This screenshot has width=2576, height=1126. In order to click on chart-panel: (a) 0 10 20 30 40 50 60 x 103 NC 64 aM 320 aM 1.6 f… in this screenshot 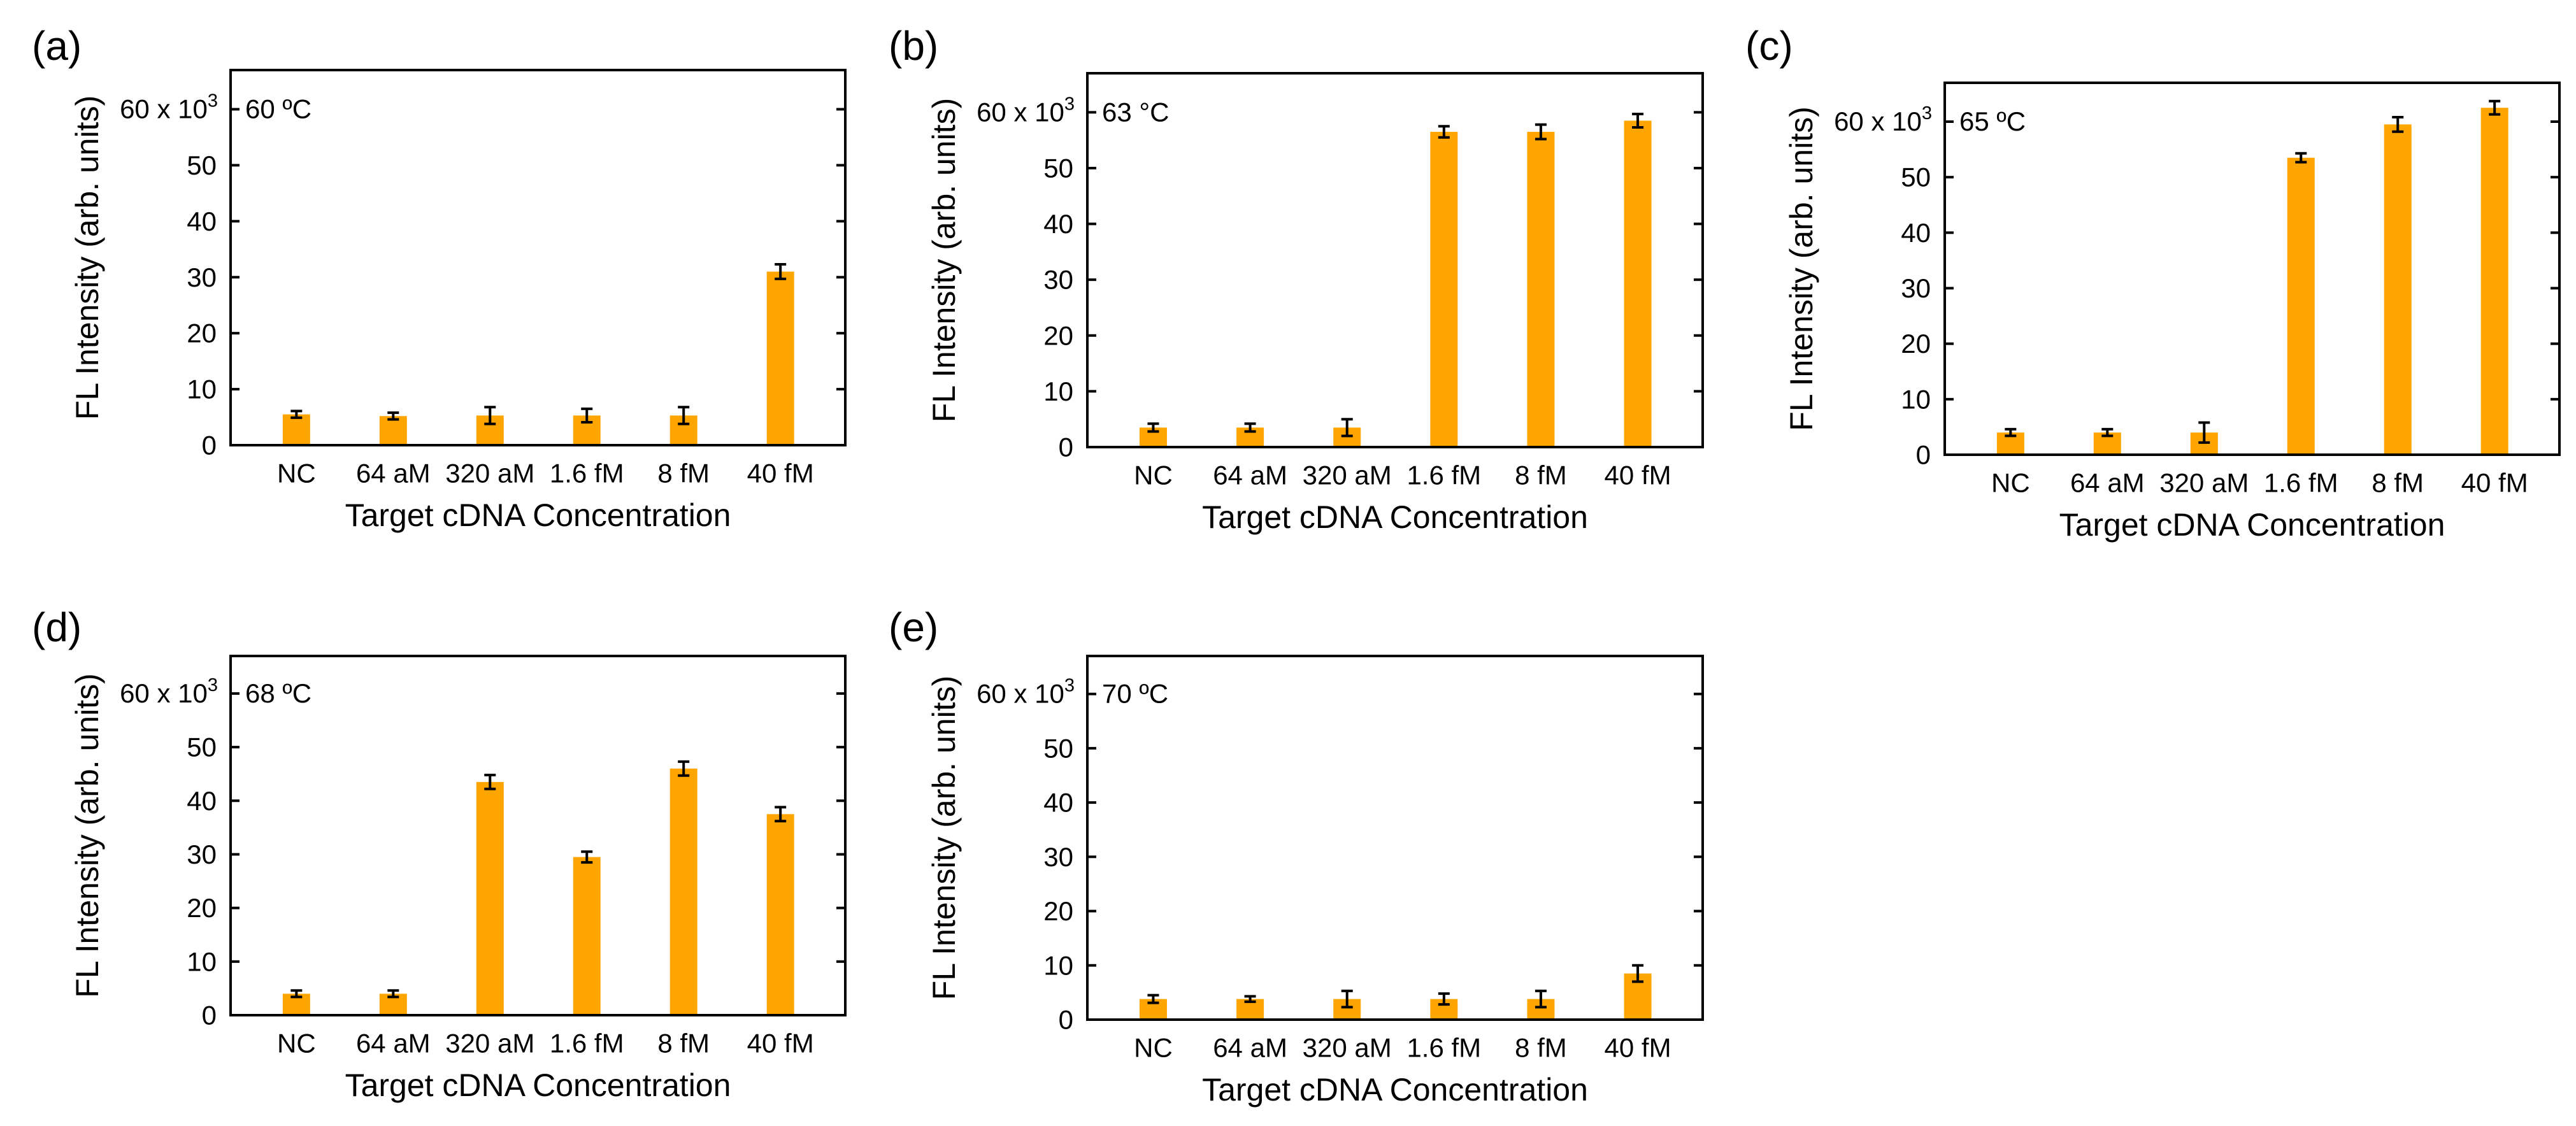, I will do `click(439, 278)`.